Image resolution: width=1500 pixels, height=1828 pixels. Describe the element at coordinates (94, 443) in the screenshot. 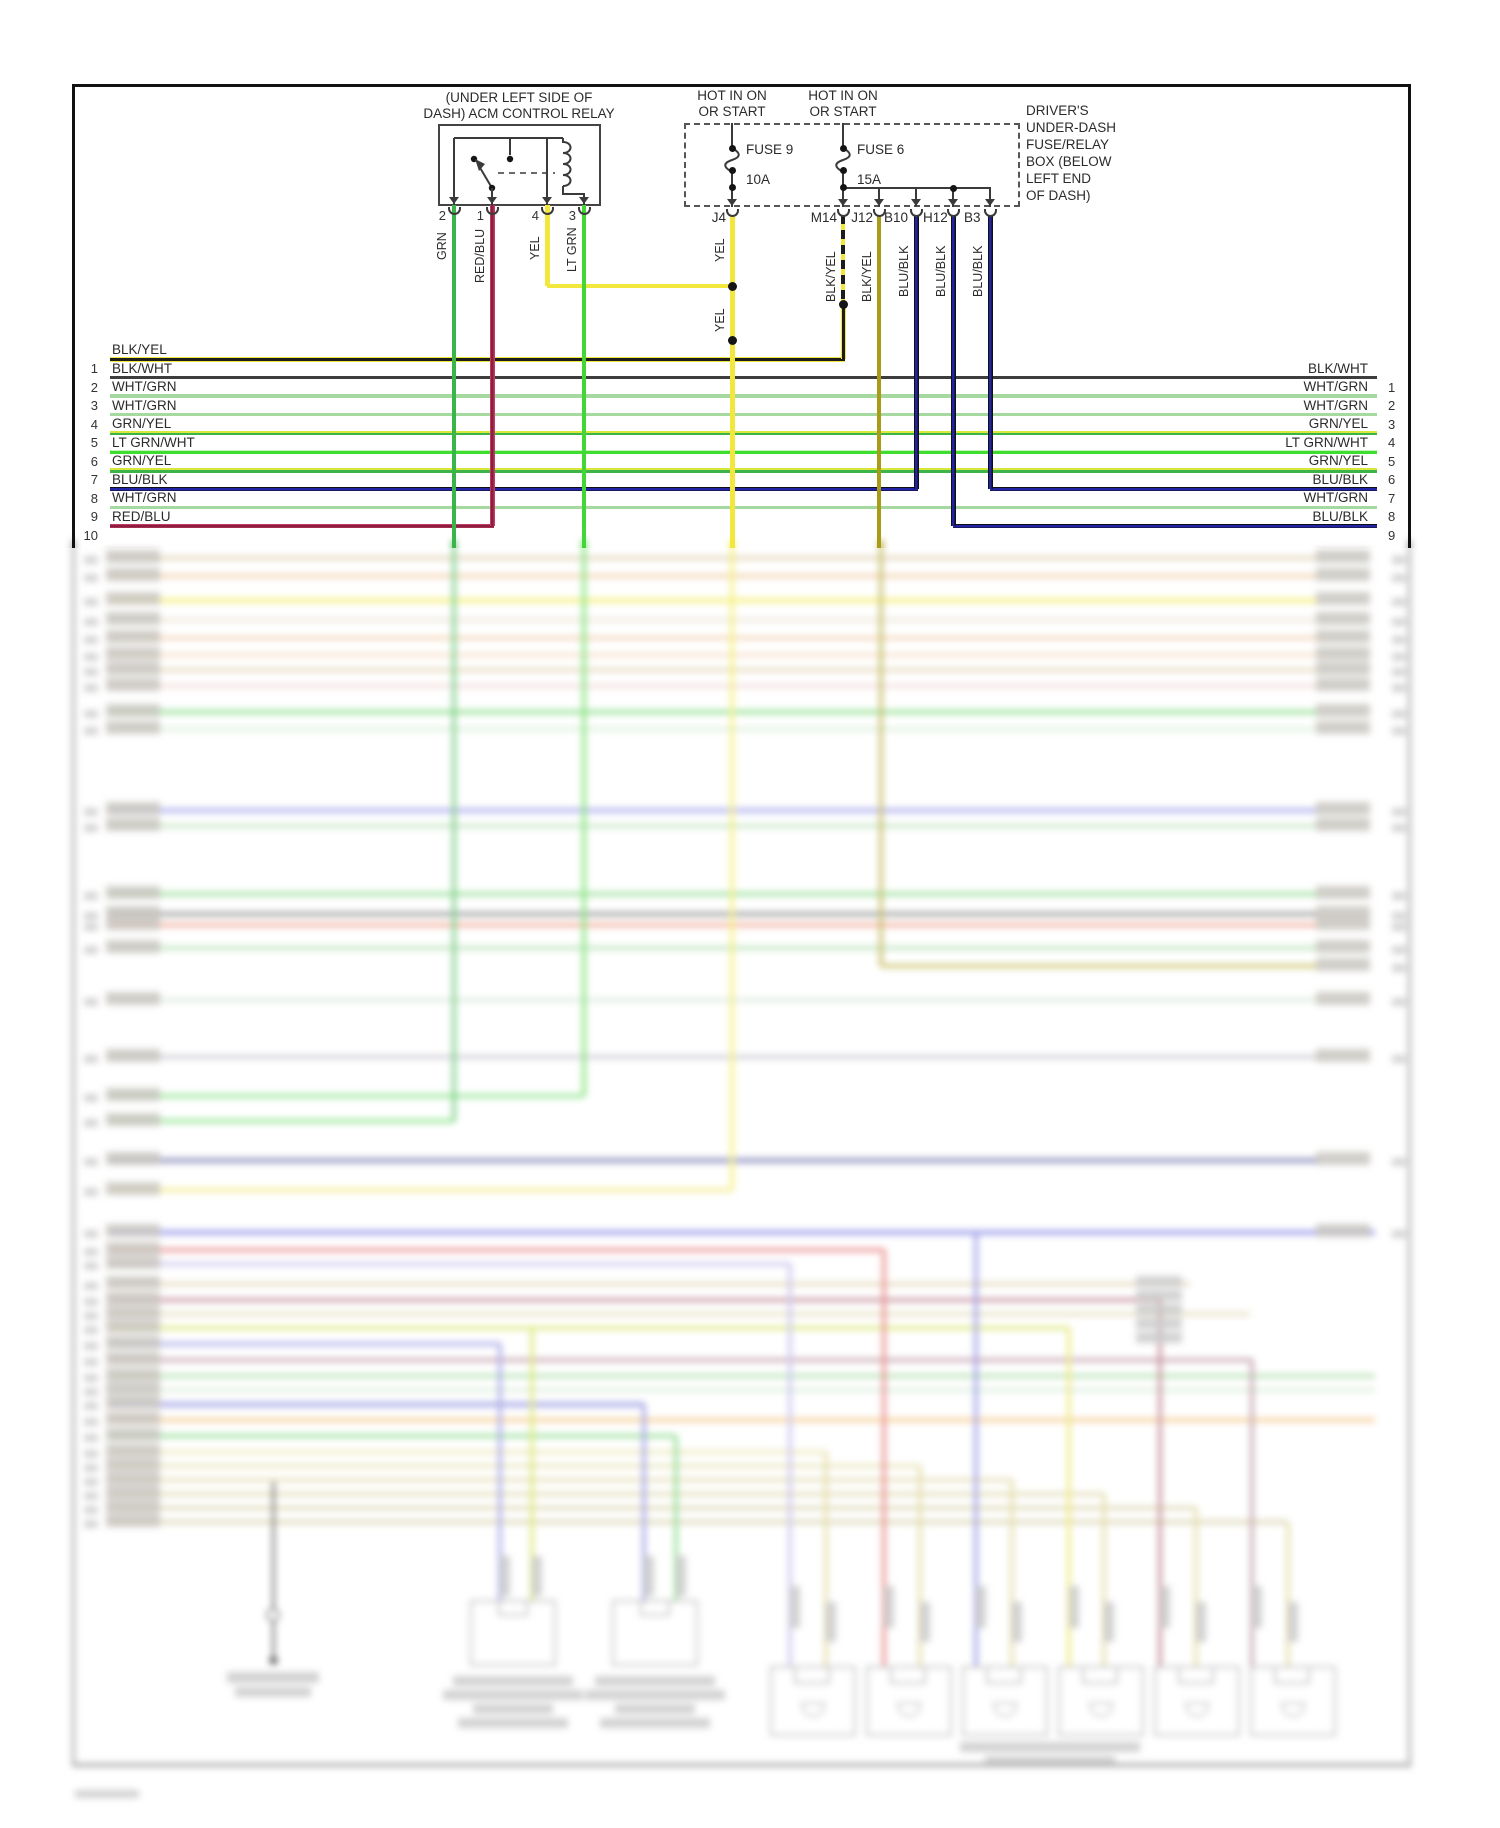

I see `row-left-number: 5` at that location.